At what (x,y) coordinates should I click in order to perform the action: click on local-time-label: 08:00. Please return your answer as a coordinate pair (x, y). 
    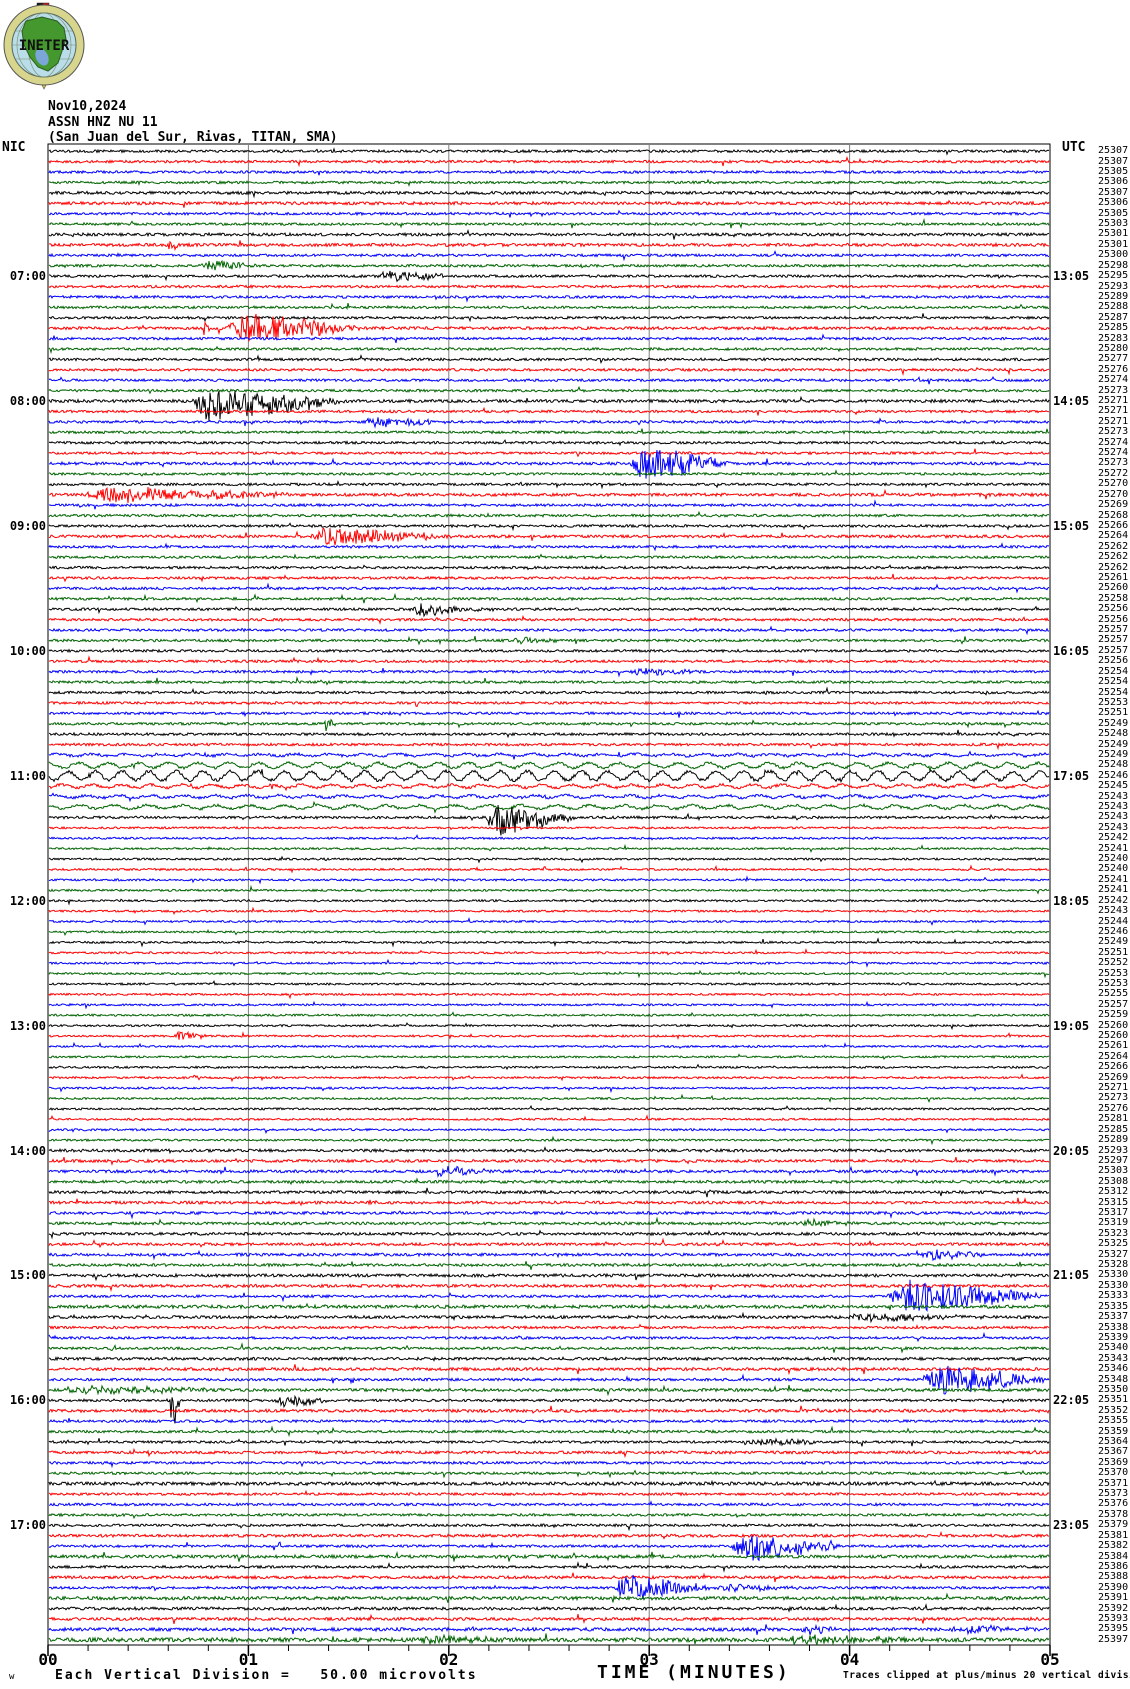
    Looking at the image, I should click on (27, 401).